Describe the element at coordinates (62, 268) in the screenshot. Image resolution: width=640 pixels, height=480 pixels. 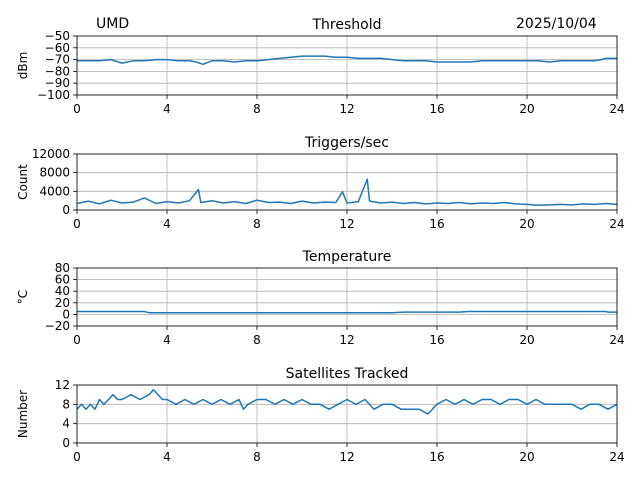
I see `y-tick-label: 80` at that location.